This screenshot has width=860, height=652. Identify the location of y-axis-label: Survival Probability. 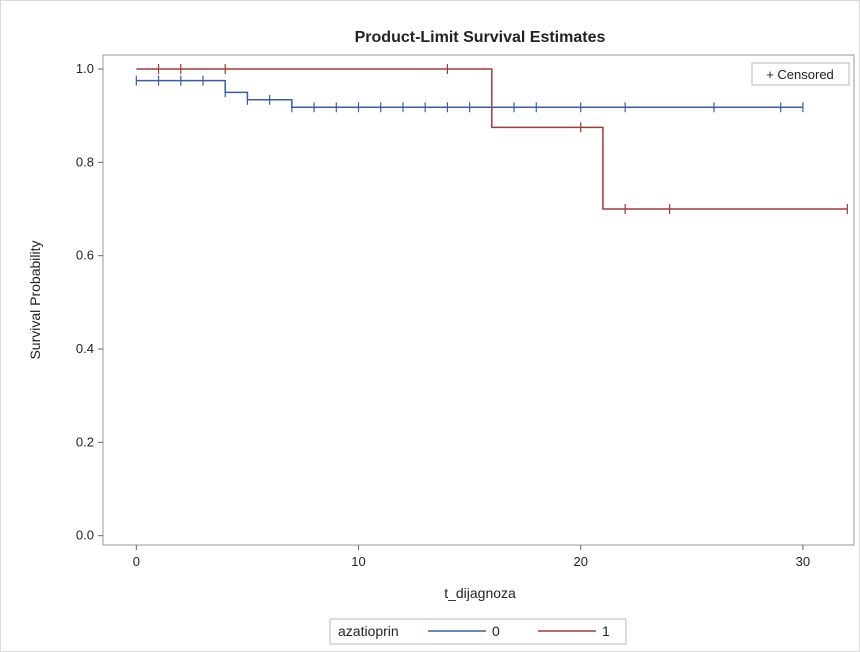
(35, 299).